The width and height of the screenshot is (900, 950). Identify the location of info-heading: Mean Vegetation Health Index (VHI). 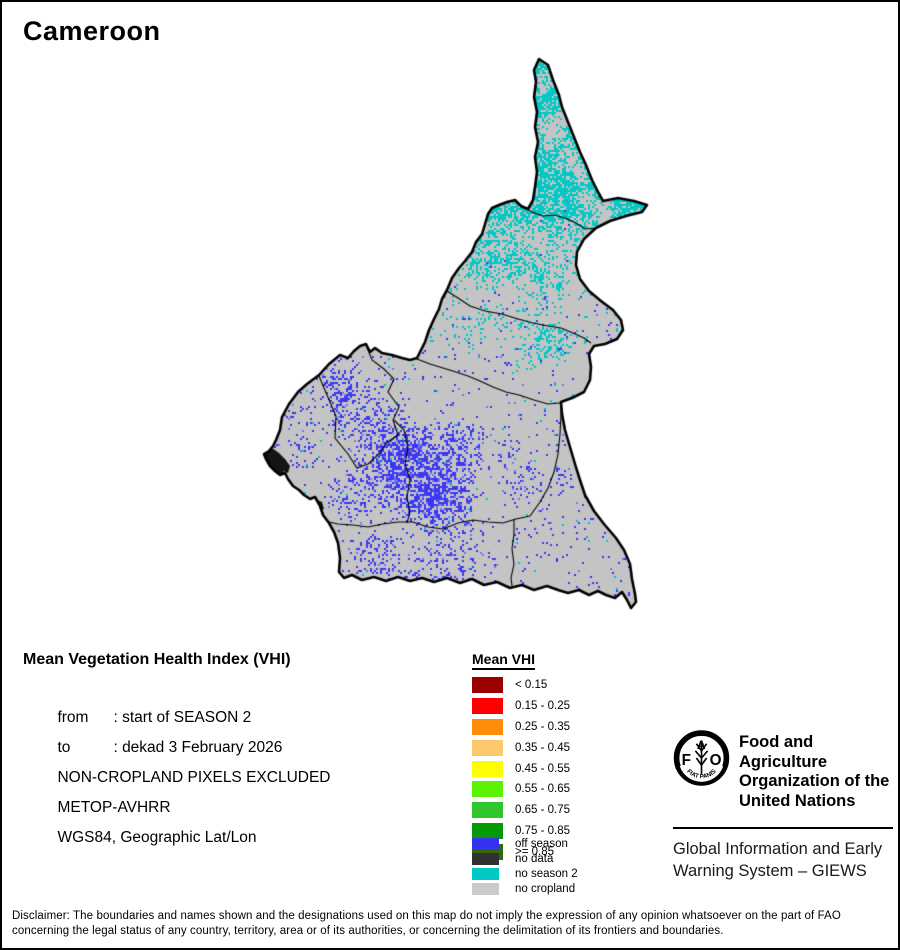
(157, 659).